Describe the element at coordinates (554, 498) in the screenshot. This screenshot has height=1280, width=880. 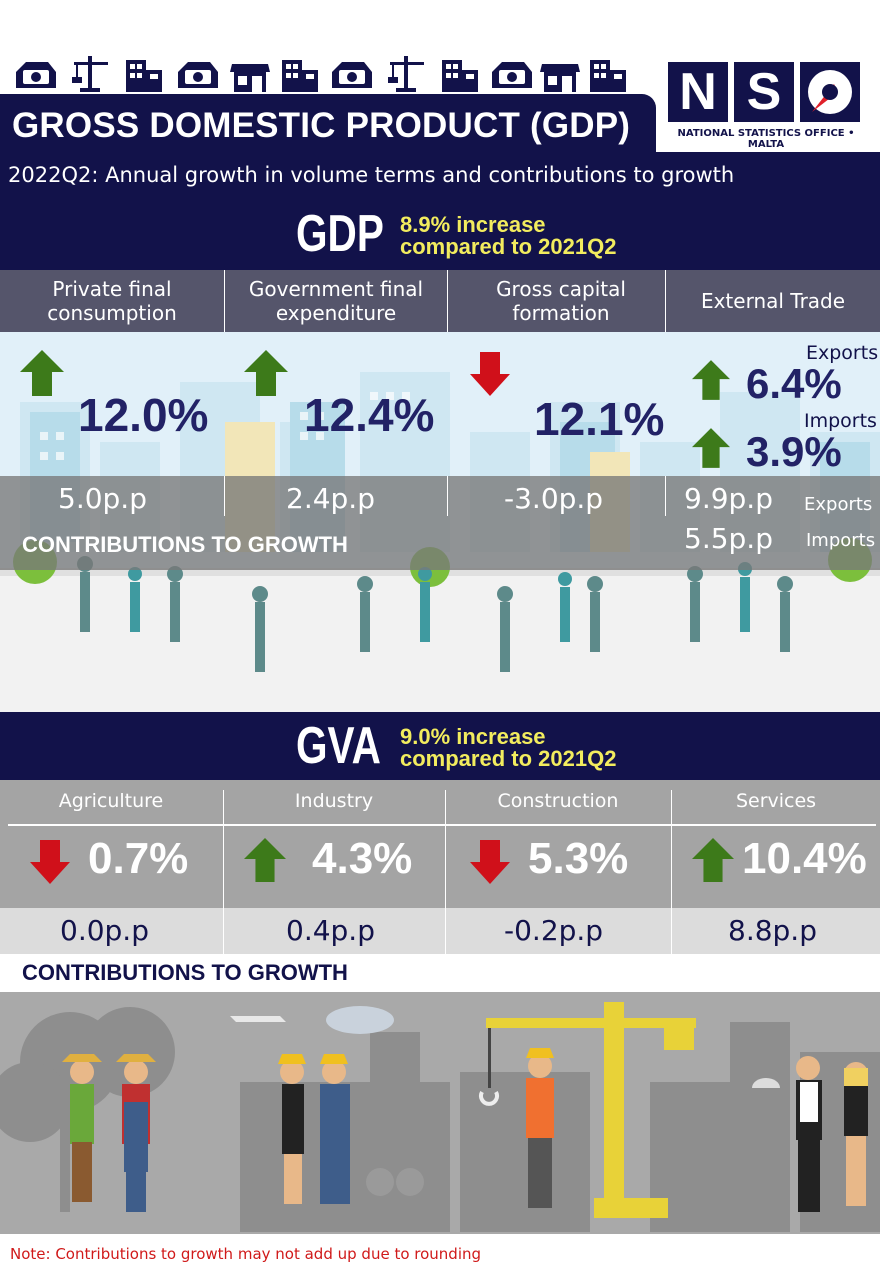
I see `gross-capital-formation-contribution: -3.0p.p` at that location.